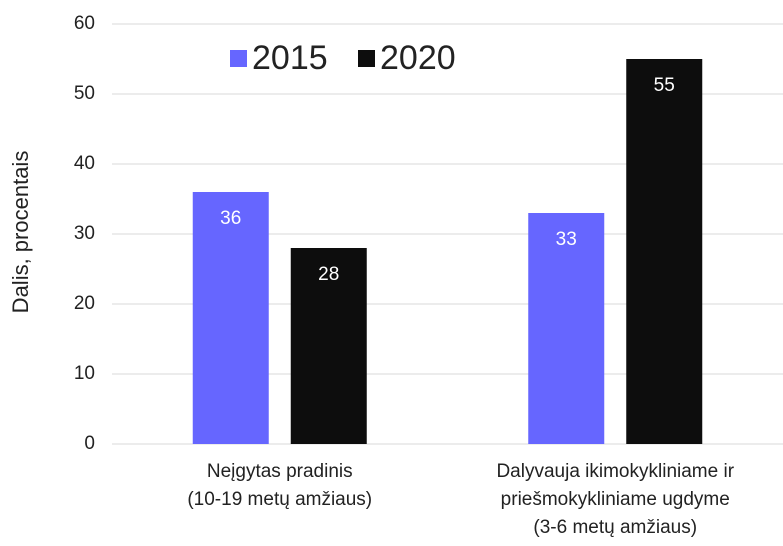  What do you see at coordinates (84, 93) in the screenshot?
I see `y-tick-label: 50` at bounding box center [84, 93].